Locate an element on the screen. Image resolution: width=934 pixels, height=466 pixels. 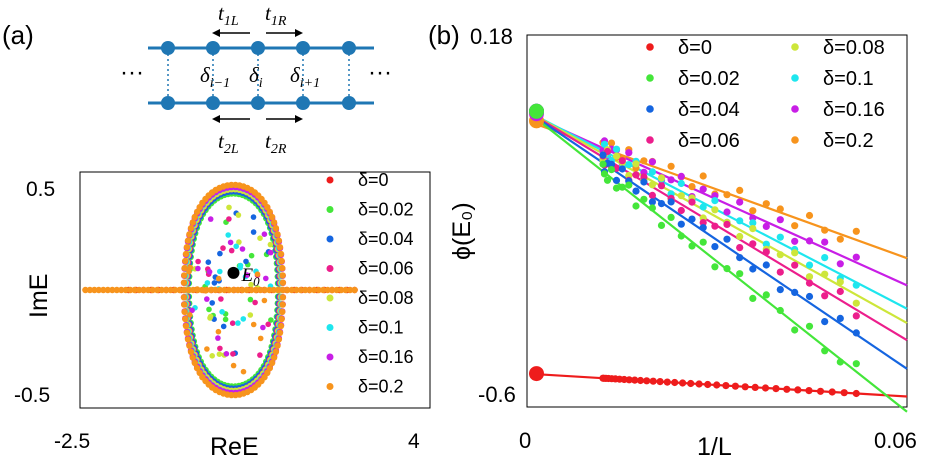
phase-legend-marker-d002 is located at coordinates (650, 78).